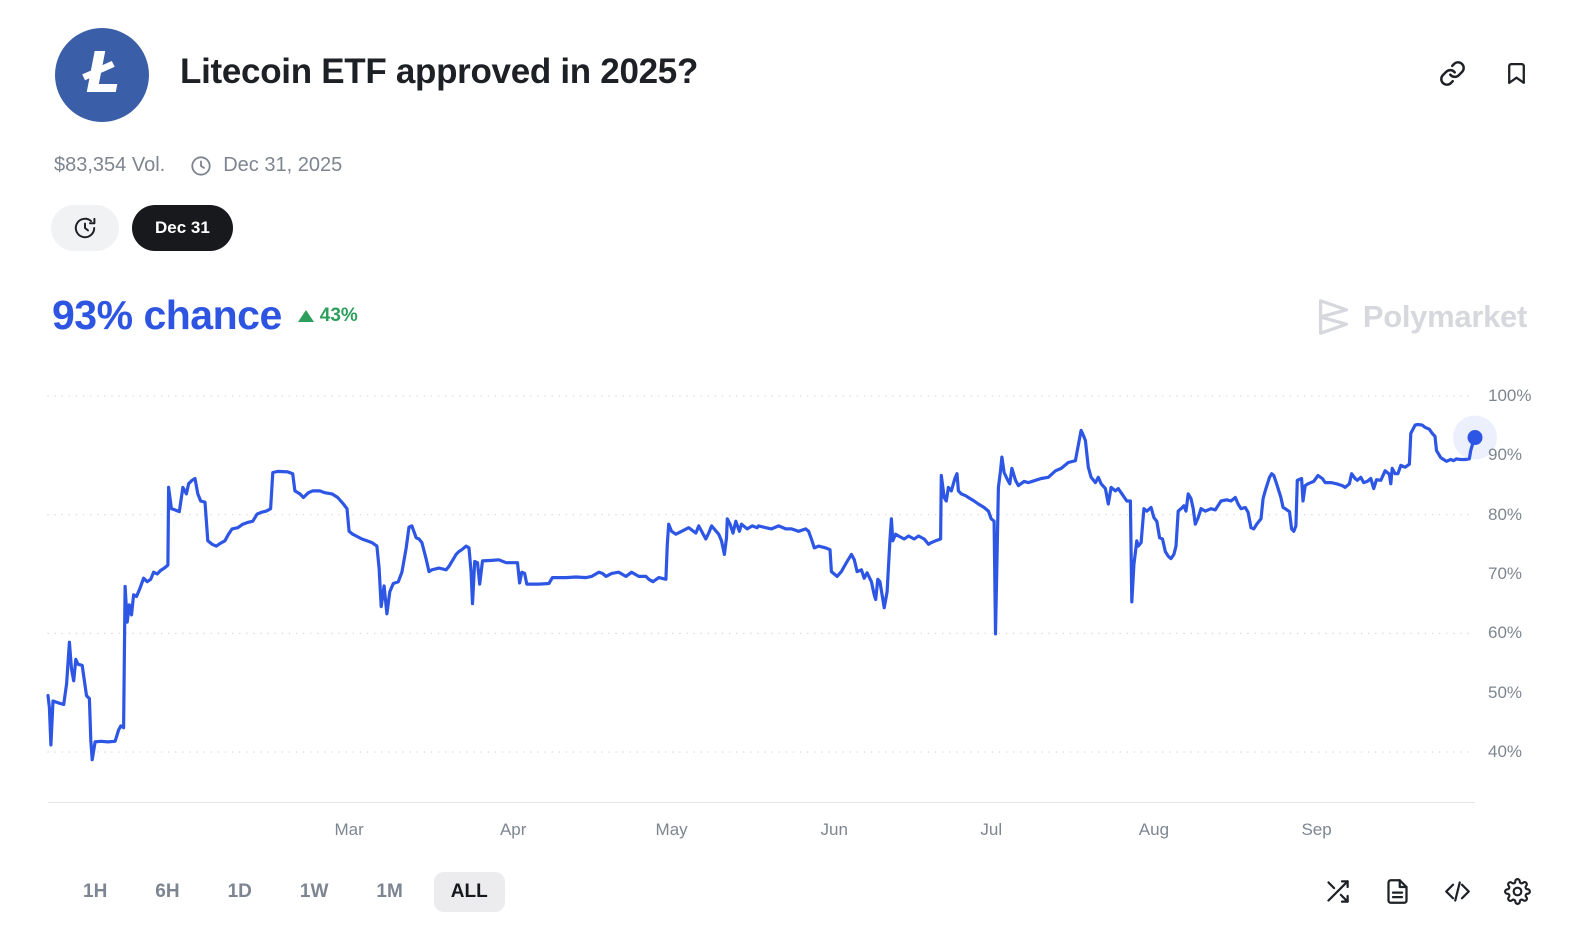 This screenshot has width=1571, height=940. What do you see at coordinates (1154, 829) in the screenshot?
I see `x-axis-label: Aug` at bounding box center [1154, 829].